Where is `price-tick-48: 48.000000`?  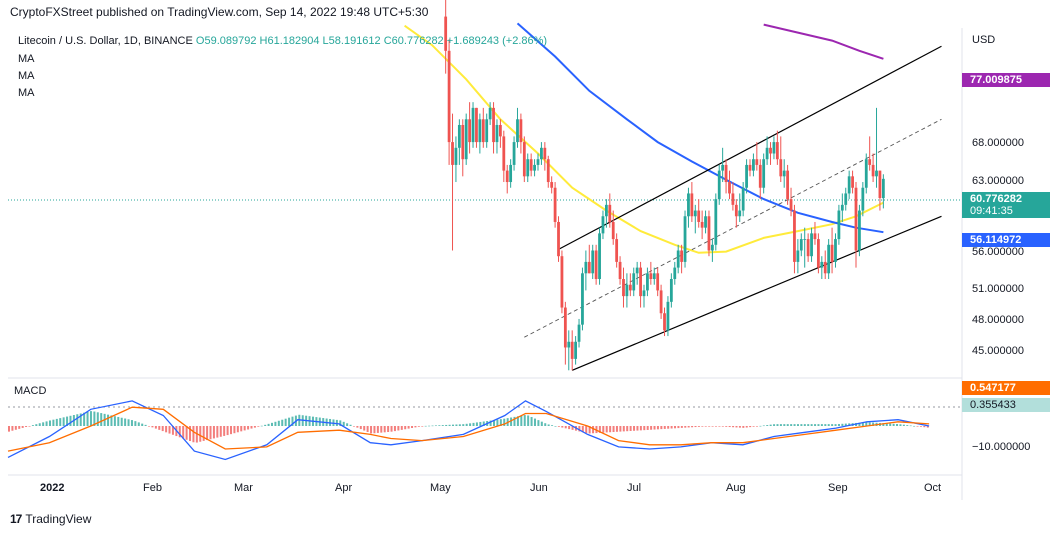
price-tick-48: 48.000000 is located at coordinates (998, 320).